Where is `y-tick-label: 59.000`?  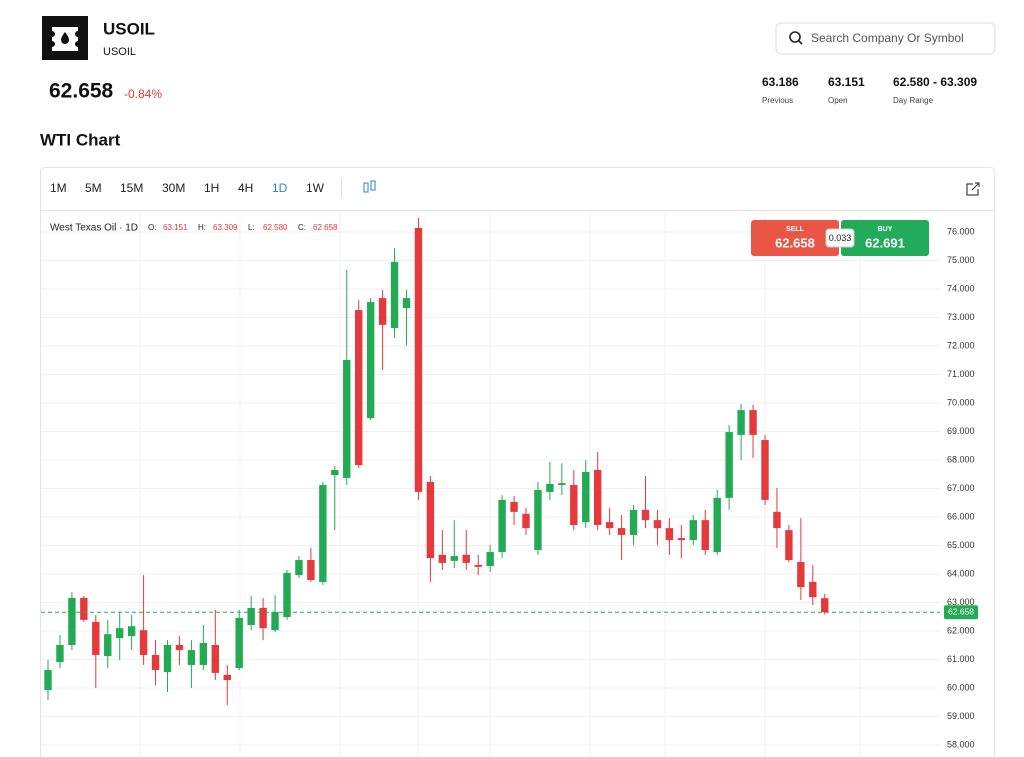
y-tick-label: 59.000 is located at coordinates (961, 716).